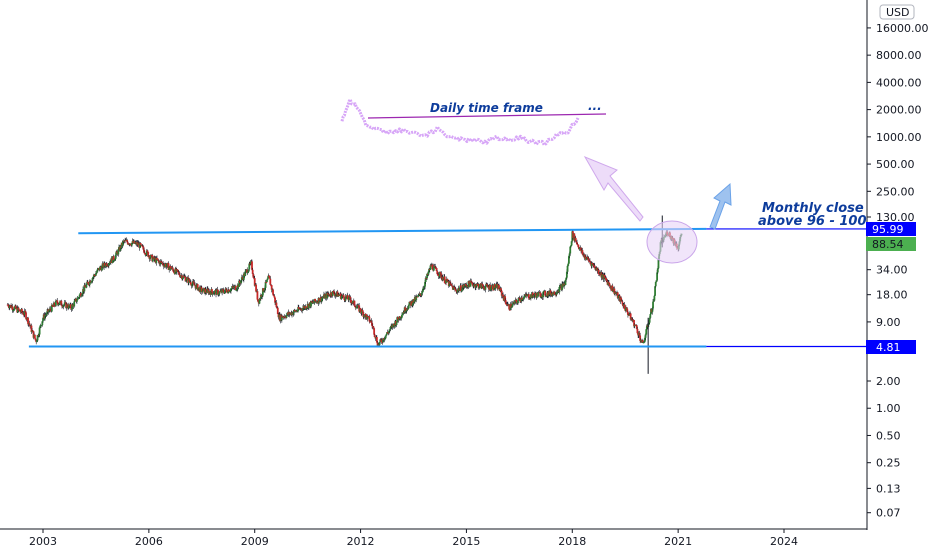 This screenshot has height=550, width=932. I want to click on daily-inset-arrow, so click(613, 188).